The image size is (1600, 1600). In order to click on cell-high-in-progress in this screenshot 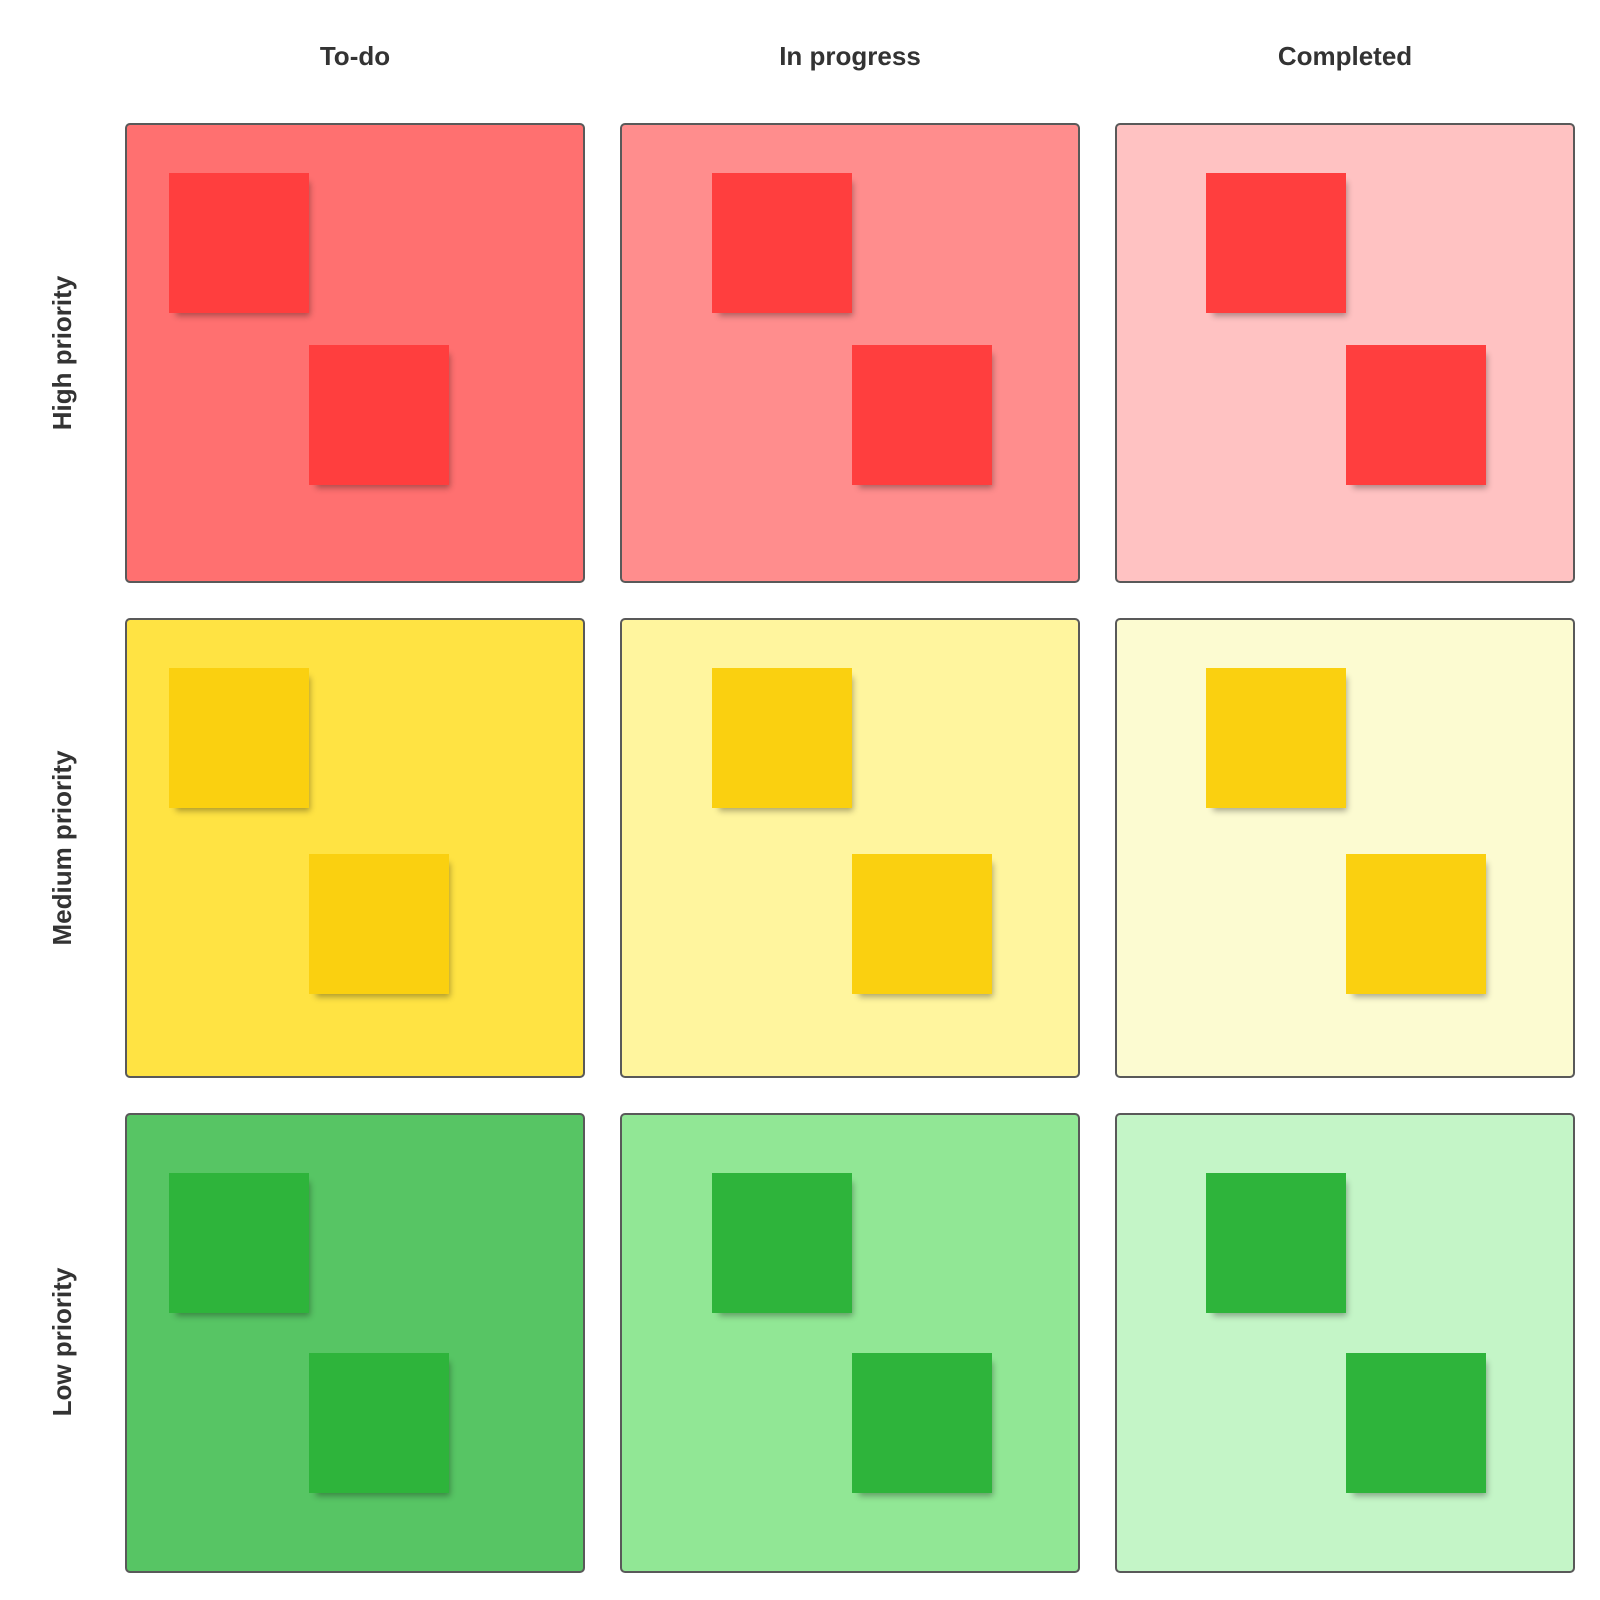, I will do `click(850, 353)`.